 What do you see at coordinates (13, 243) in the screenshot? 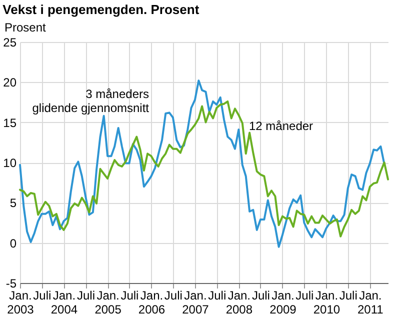
I see `y-tick-label: 0` at bounding box center [13, 243].